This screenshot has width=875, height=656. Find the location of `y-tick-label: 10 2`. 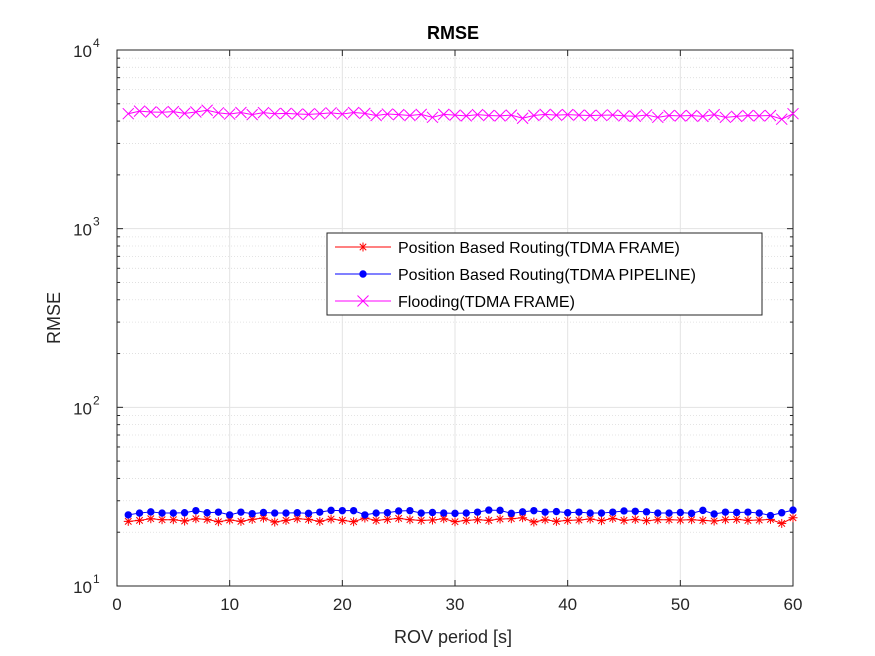

y-tick-label: 10 2 is located at coordinates (86, 405).